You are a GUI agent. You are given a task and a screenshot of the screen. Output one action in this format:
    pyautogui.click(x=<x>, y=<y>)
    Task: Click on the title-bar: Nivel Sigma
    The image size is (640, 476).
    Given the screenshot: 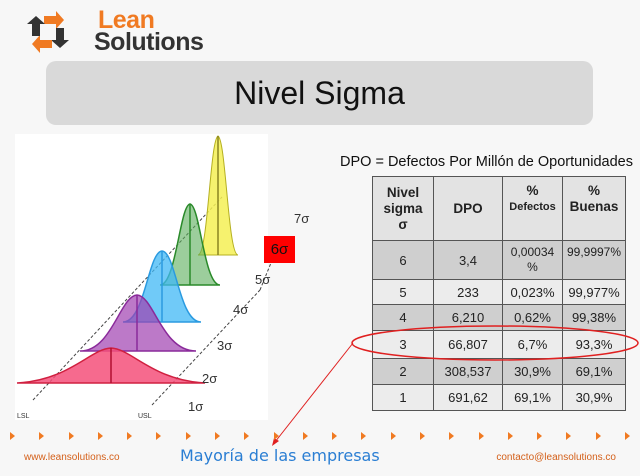 What is the action you would take?
    pyautogui.click(x=319, y=93)
    